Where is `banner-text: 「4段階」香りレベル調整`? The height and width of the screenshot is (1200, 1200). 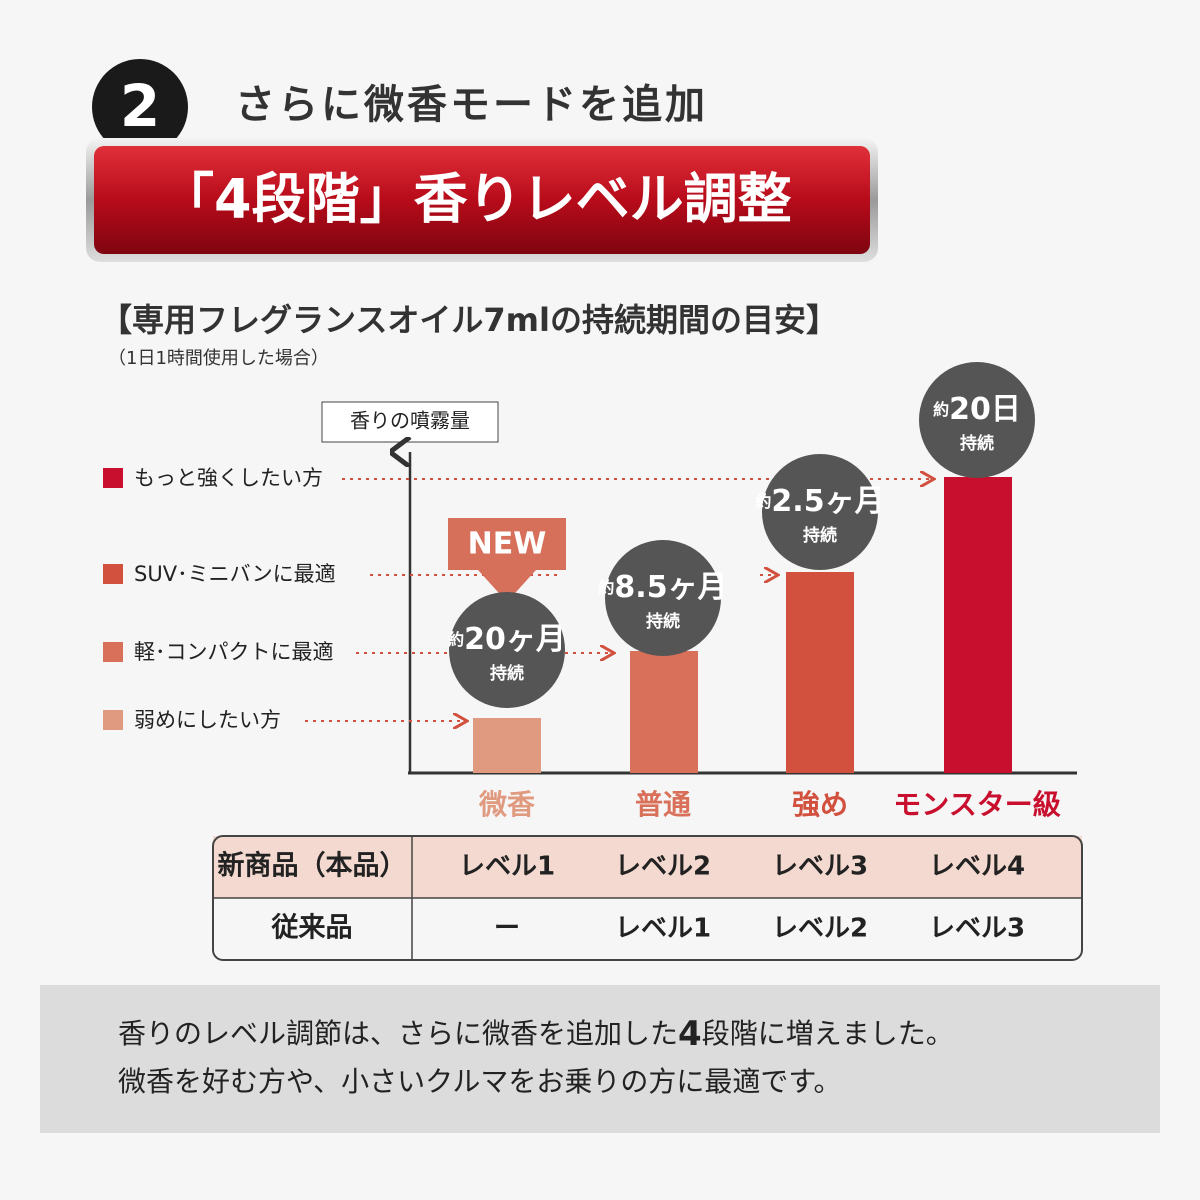 banner-text: 「4段階」香りレベル調整 is located at coordinates (476, 199).